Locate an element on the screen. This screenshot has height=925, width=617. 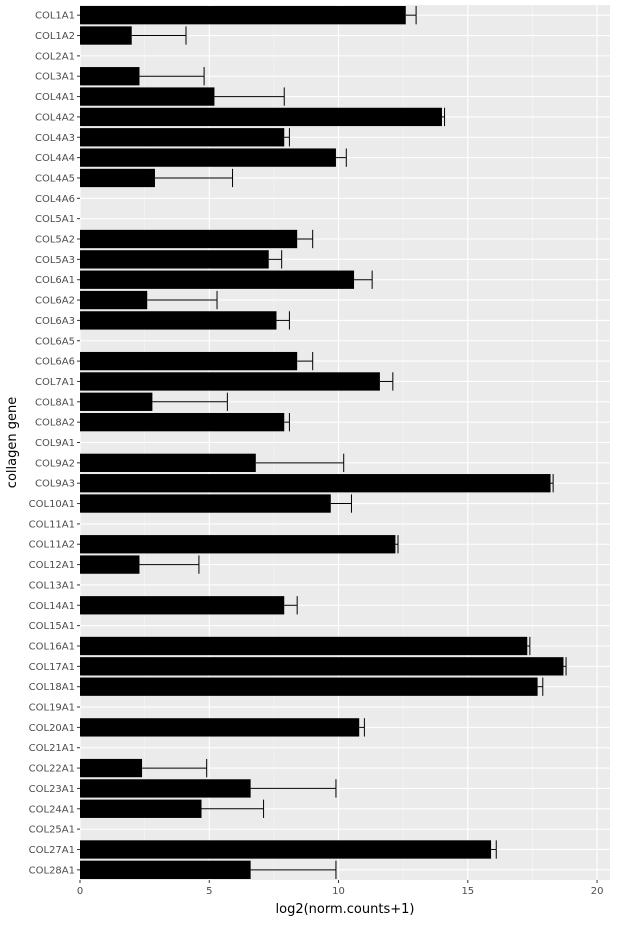
y-tick-label-col11a2: COL11A2 is located at coordinates (52, 545).